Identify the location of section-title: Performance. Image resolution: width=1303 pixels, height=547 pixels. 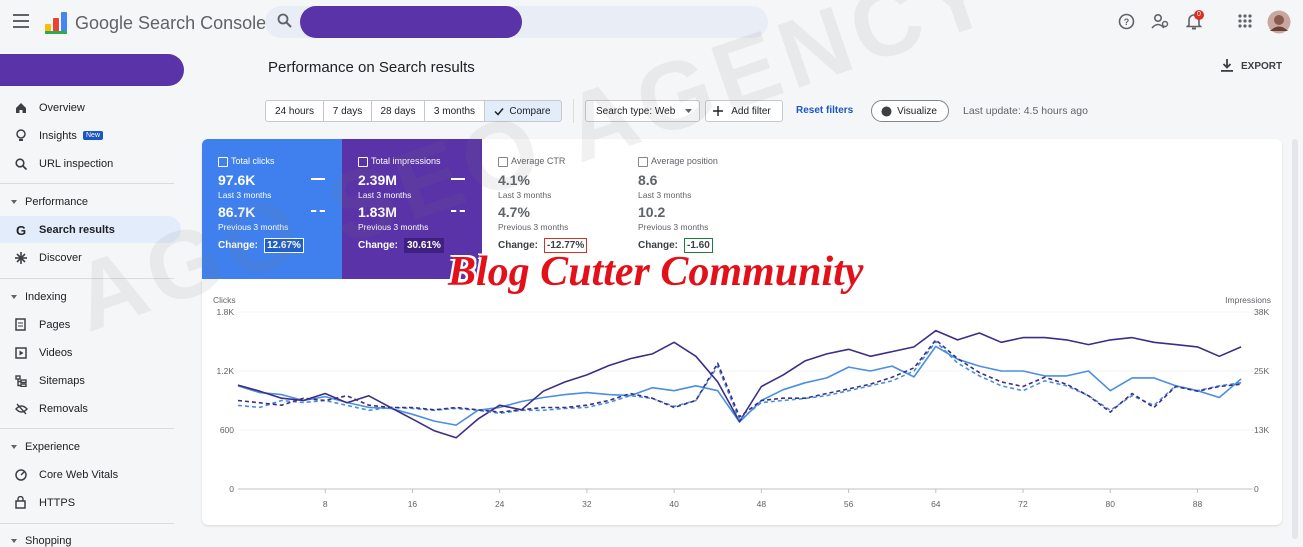
(56, 202).